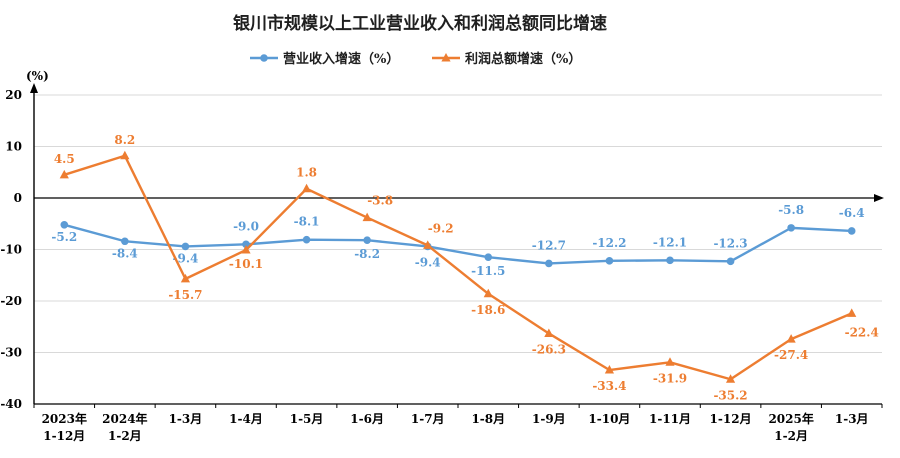 The height and width of the screenshot is (458, 900). I want to click on x-tick-label: 1-11月, so click(670, 419).